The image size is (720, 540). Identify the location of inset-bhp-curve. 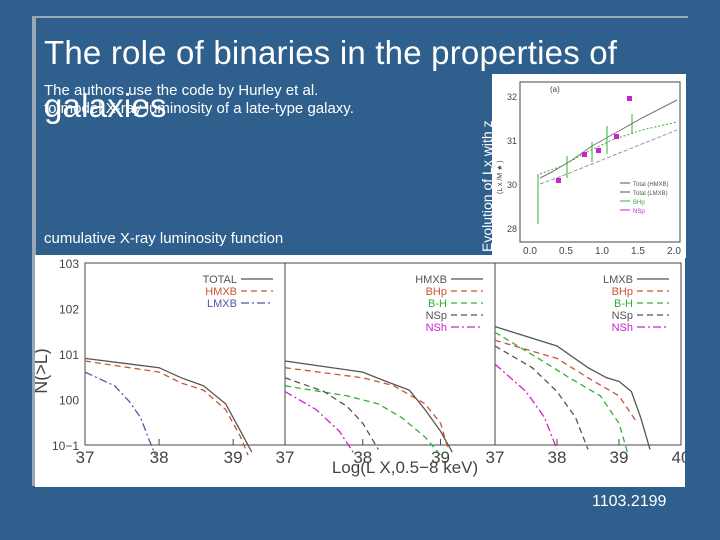
(608, 148).